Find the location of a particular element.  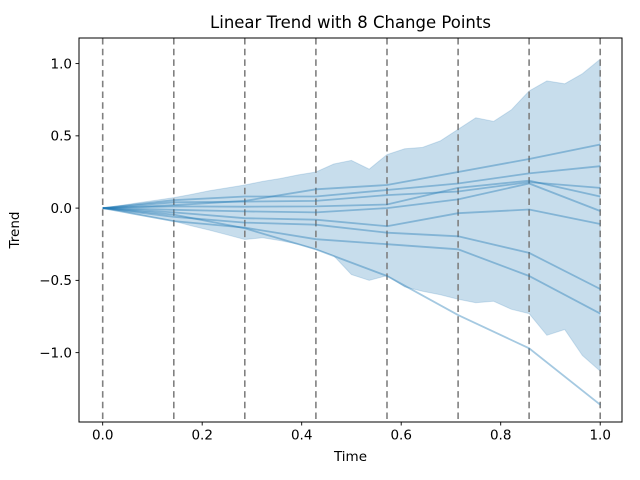

x-tick-label: 0.6 is located at coordinates (400, 436).